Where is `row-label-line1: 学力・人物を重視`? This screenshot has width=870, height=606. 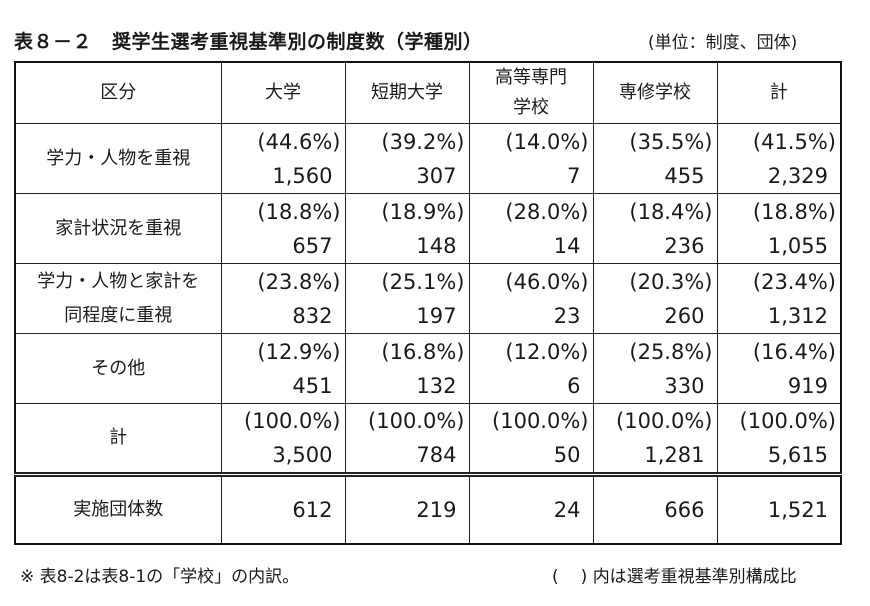
row-label-line1: 学力・人物を重視 is located at coordinates (118, 158).